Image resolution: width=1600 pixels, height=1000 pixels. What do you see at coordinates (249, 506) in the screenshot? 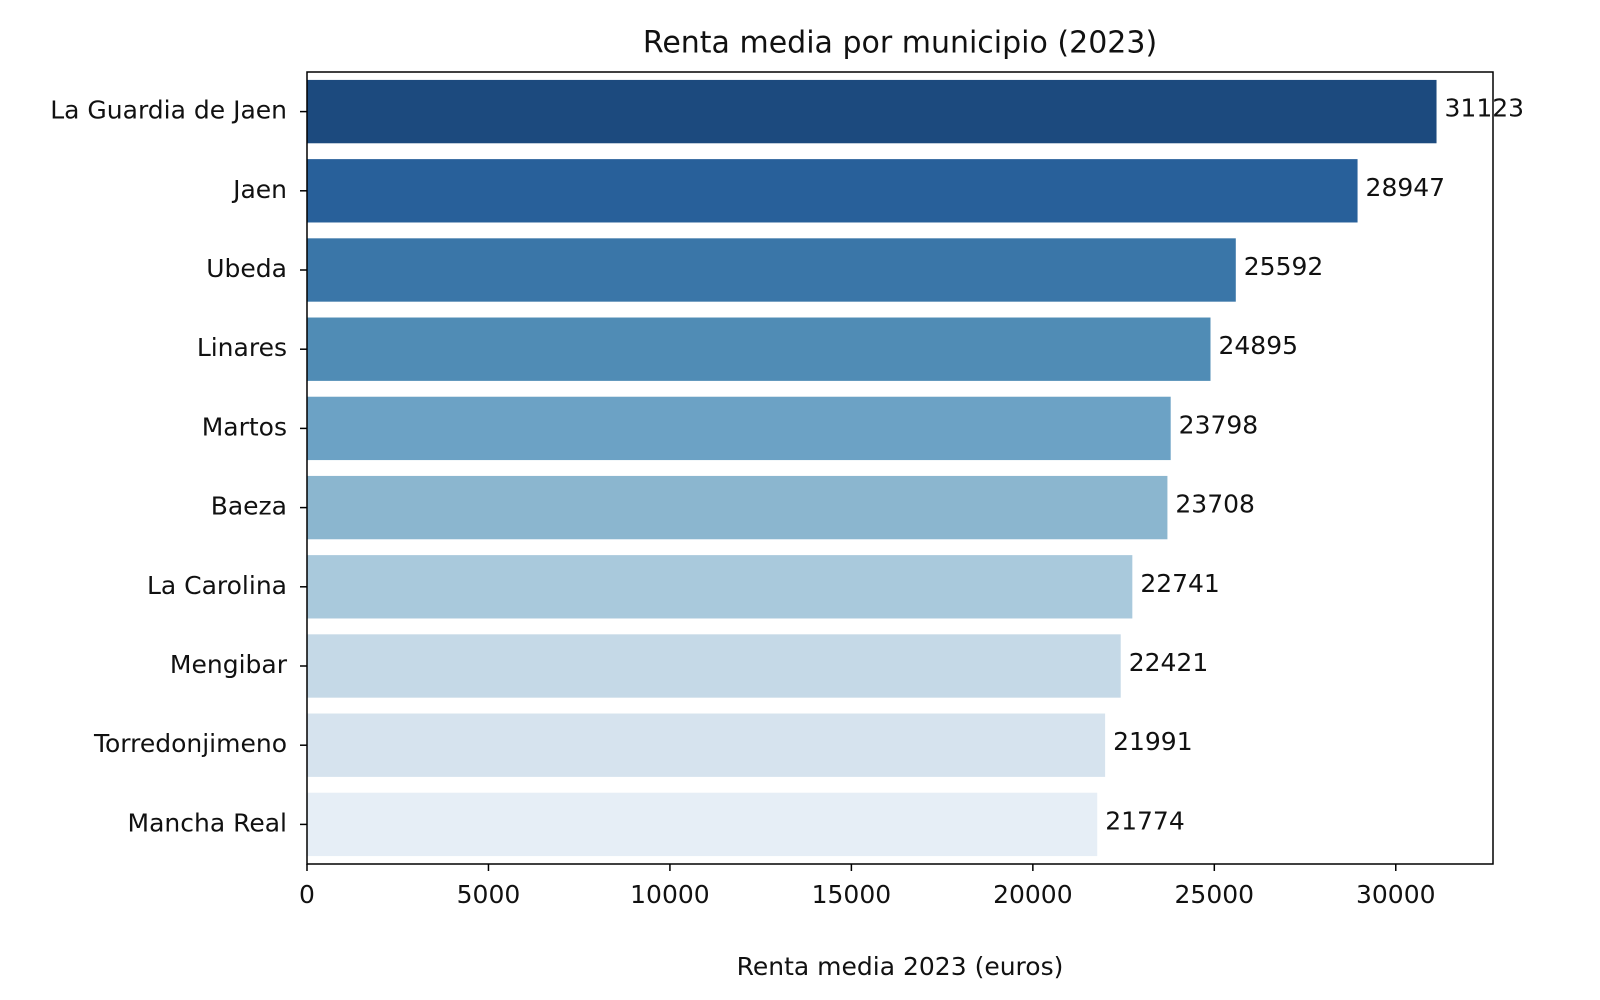
I see `y-tick-label: Baeza` at bounding box center [249, 506].